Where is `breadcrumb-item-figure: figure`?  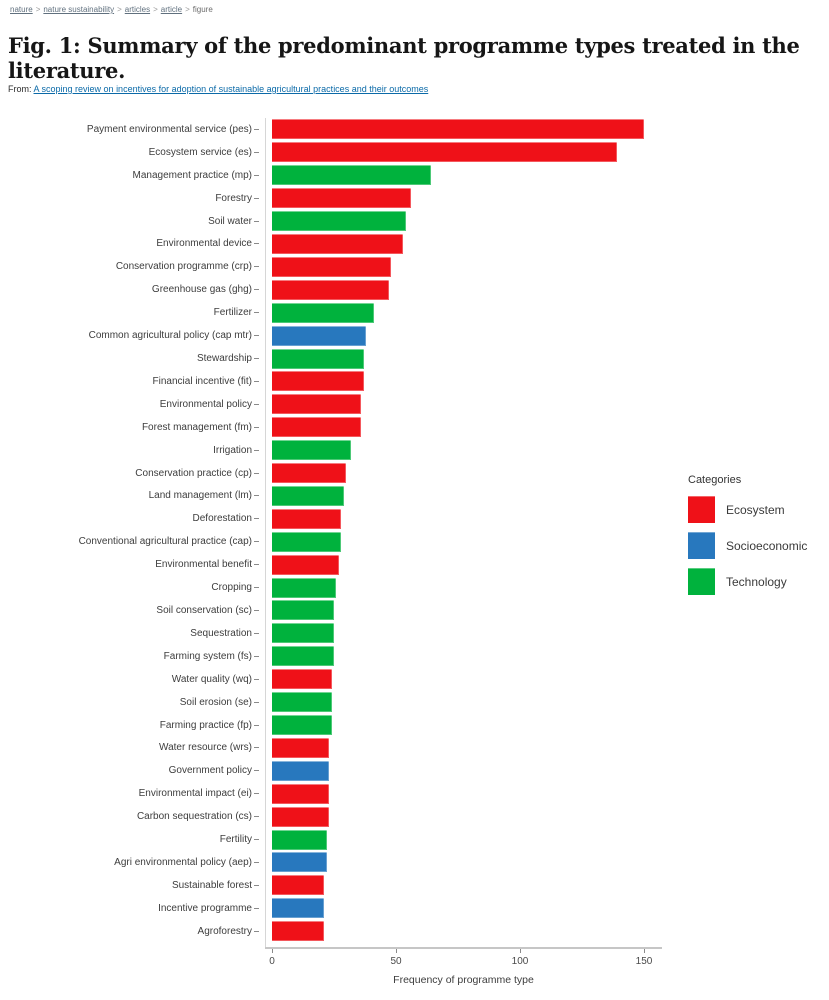
breadcrumb-item-figure: figure is located at coordinates (202, 9).